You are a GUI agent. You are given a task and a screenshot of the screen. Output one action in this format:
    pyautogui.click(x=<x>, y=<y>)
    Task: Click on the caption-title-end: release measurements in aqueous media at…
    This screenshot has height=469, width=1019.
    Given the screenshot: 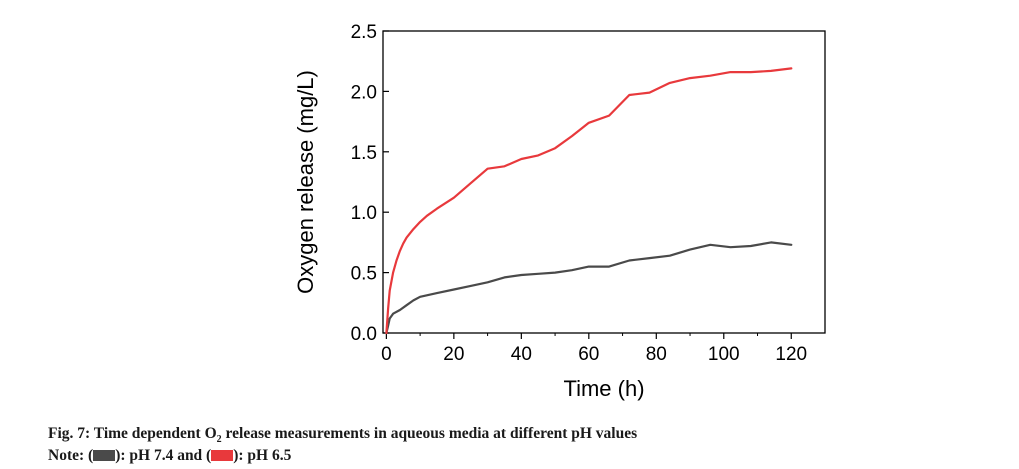 What is the action you would take?
    pyautogui.click(x=429, y=433)
    